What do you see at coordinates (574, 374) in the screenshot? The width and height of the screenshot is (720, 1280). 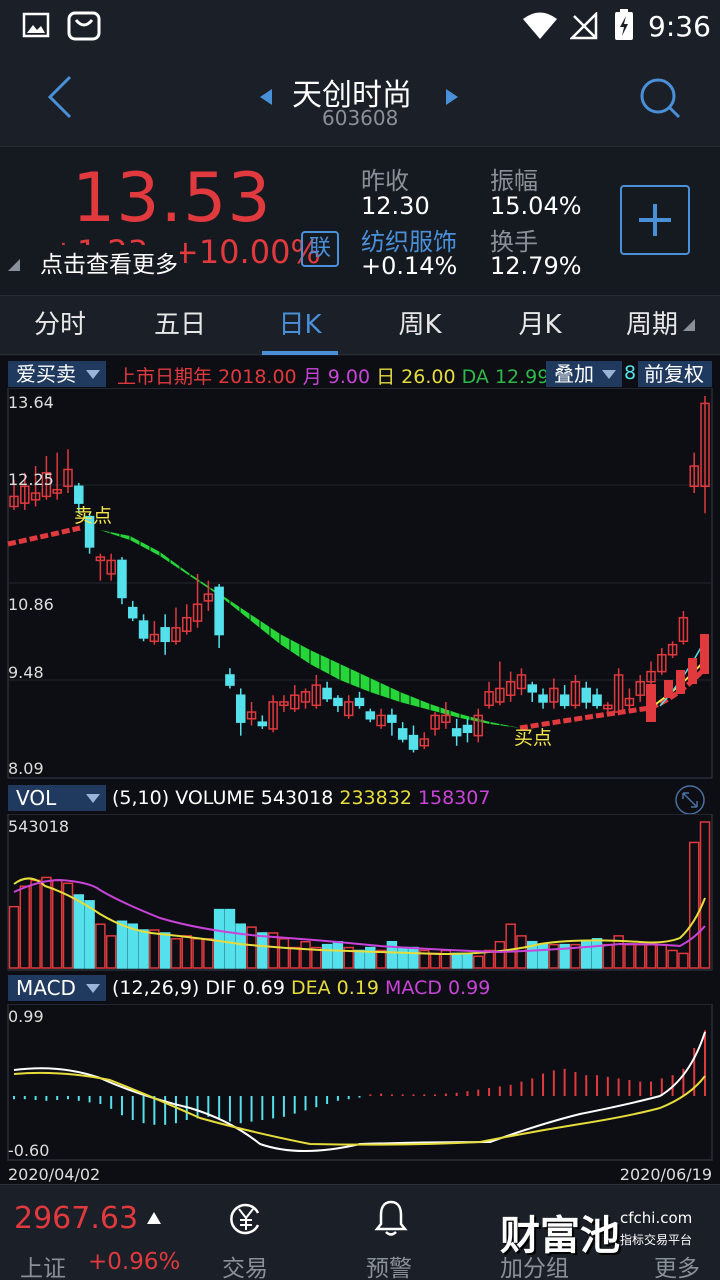 I see `overlay-label: 叠加` at bounding box center [574, 374].